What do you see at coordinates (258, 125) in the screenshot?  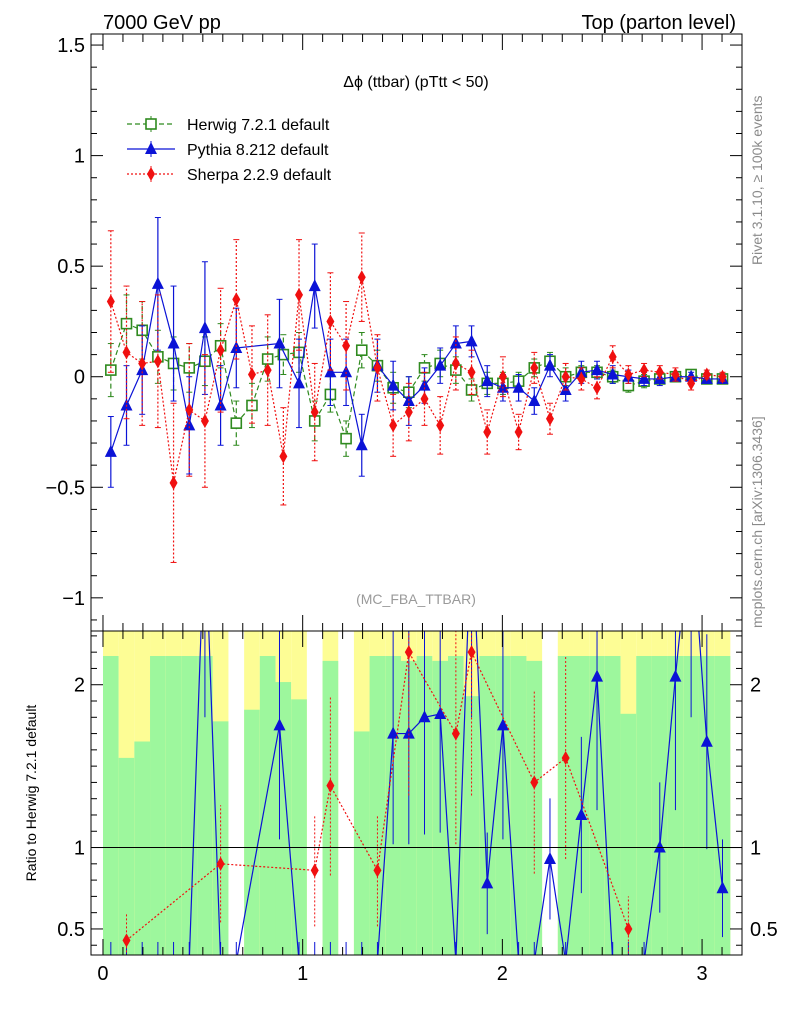 I see `legend-label-herwig: Herwig 7.2.1 default` at bounding box center [258, 125].